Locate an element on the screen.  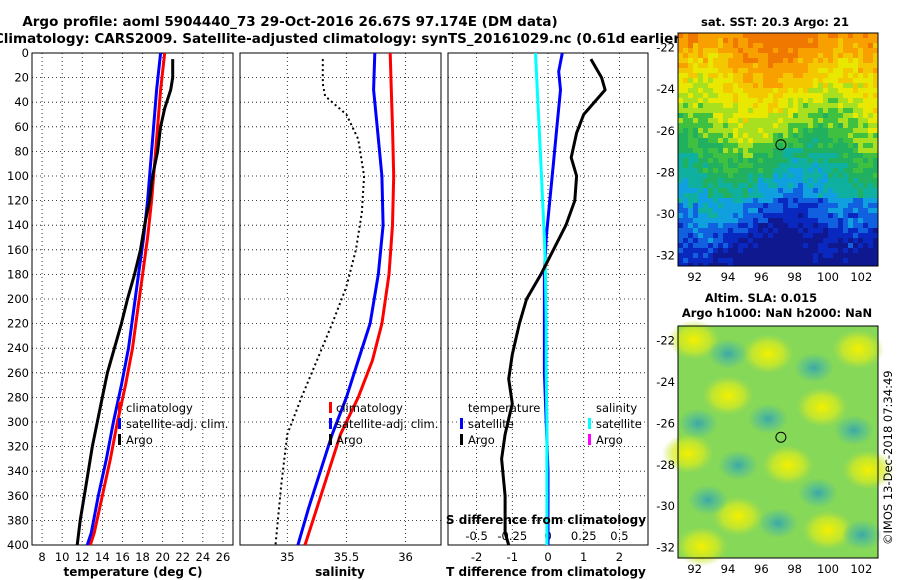
legend-s-argo-label: Argo is located at coordinates (609, 440).